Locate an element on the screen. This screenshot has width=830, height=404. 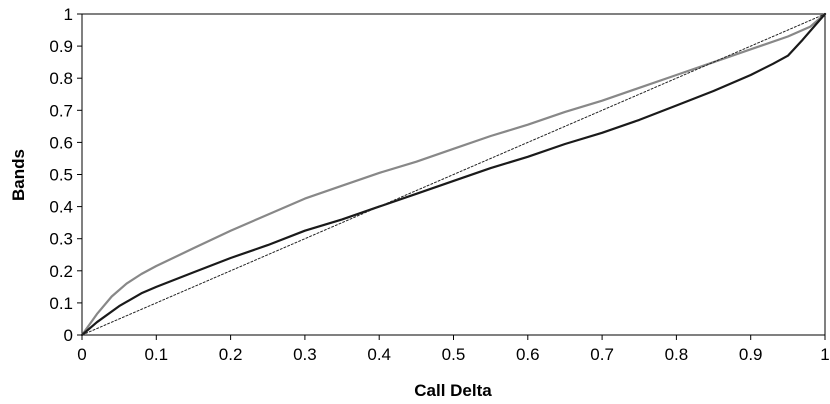
x-tick-label: 1 is located at coordinates (824, 354).